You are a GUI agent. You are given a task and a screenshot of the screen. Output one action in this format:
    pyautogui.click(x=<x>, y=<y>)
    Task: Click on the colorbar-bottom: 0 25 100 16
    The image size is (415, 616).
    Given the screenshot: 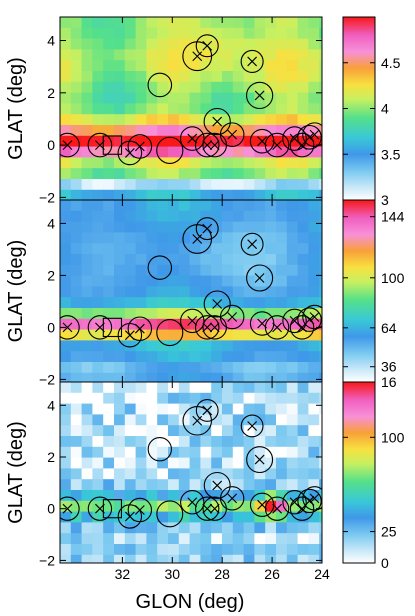 What is the action you would take?
    pyautogui.click(x=373, y=472)
    